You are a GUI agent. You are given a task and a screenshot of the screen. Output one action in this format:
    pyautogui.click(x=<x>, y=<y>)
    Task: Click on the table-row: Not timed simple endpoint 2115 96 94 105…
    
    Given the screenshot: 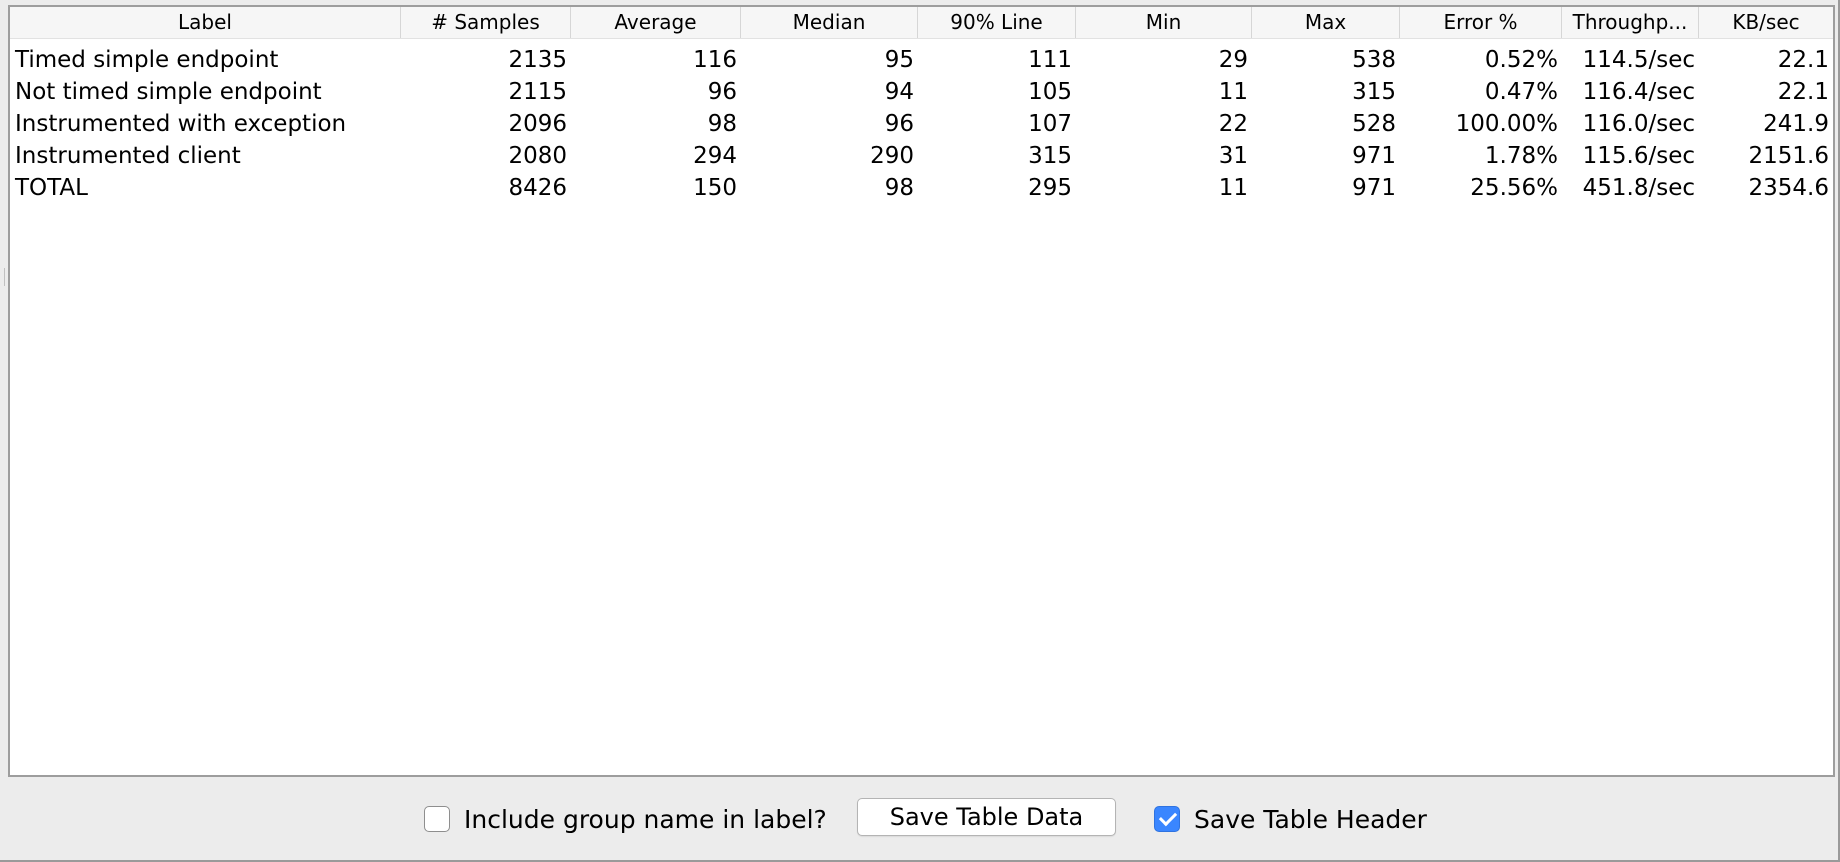 What is the action you would take?
    pyautogui.click(x=921, y=92)
    